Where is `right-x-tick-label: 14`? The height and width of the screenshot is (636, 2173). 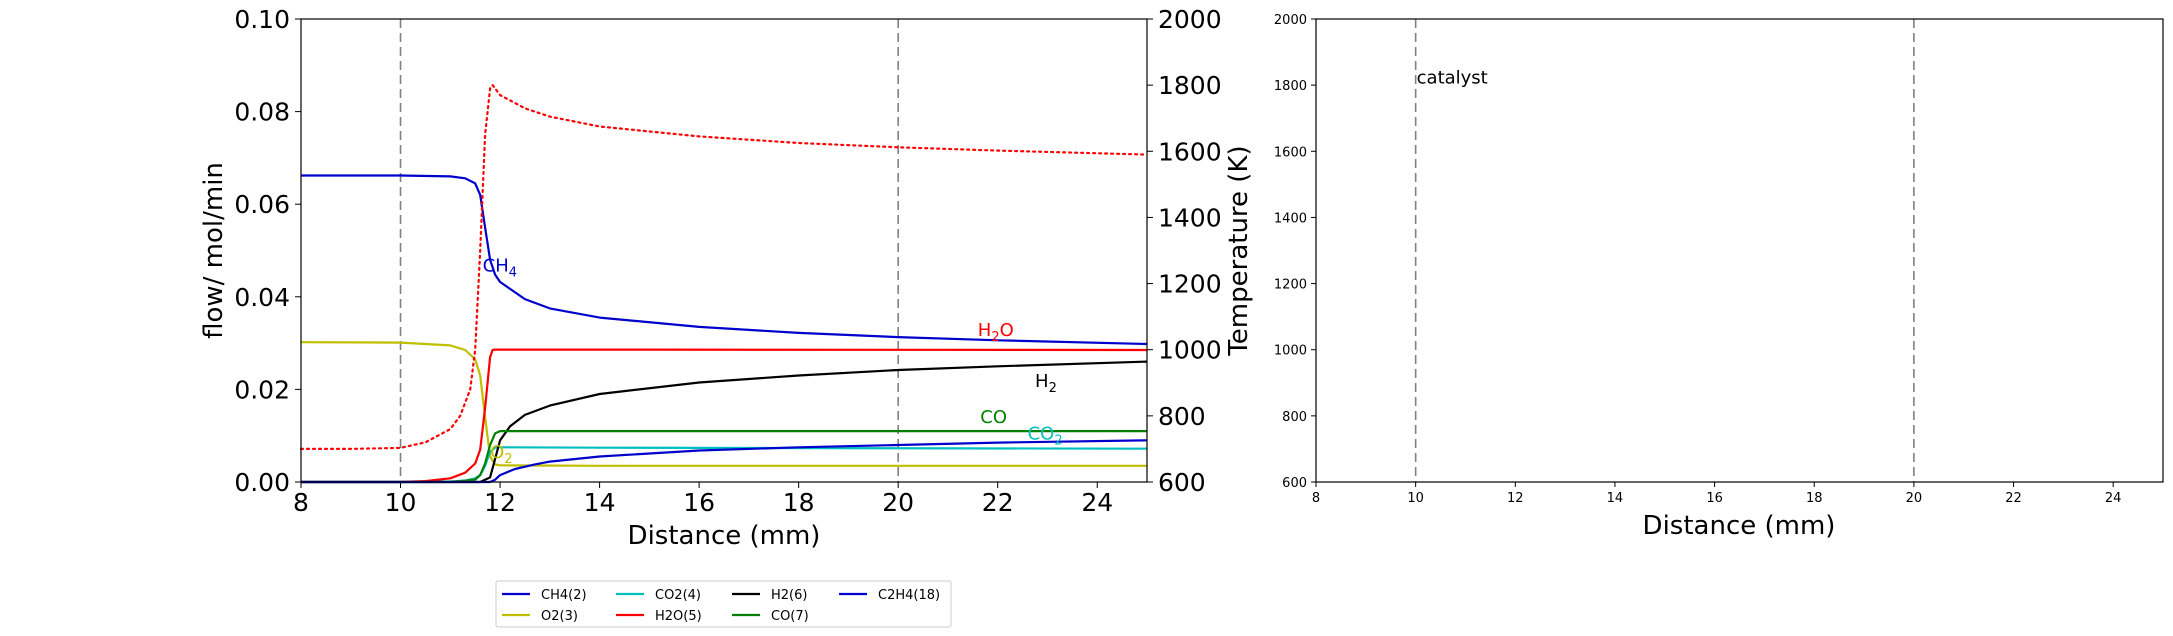 right-x-tick-label: 14 is located at coordinates (1615, 498).